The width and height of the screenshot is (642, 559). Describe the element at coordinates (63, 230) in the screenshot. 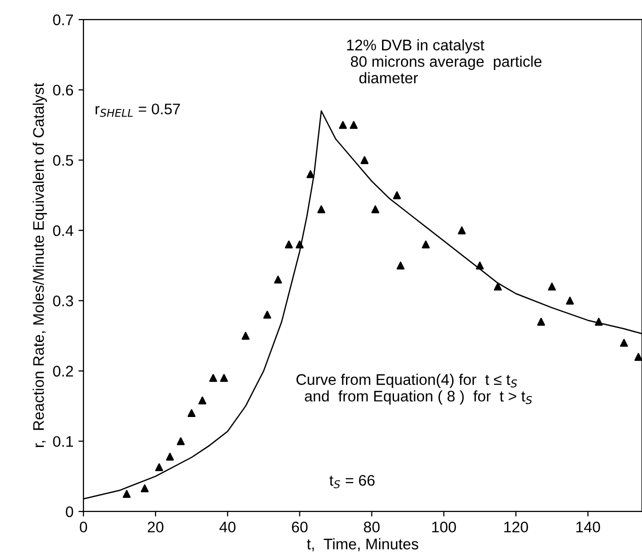

I see `y-tick-label: 0.4` at that location.